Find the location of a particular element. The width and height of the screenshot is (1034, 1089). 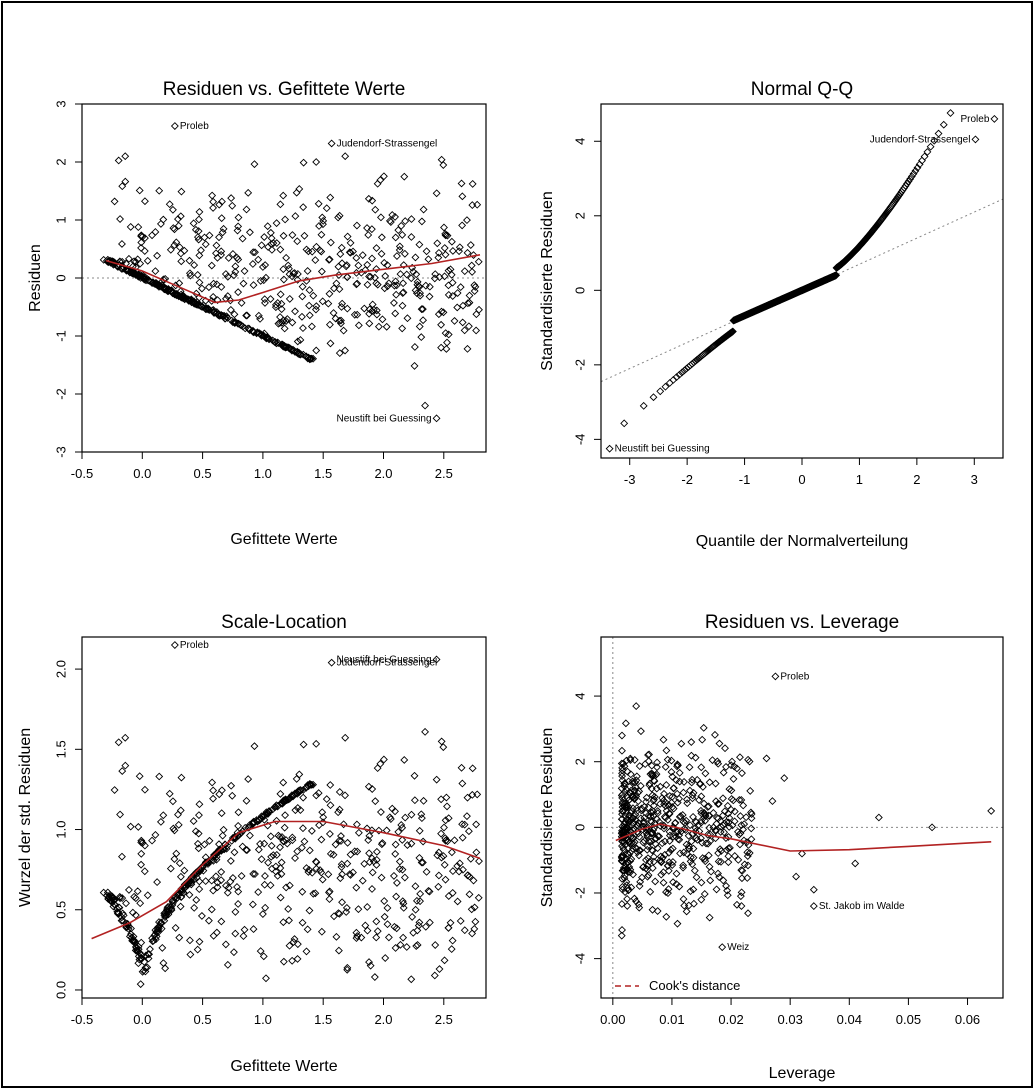

x-tick-label: 0.03 is located at coordinates (790, 1019).